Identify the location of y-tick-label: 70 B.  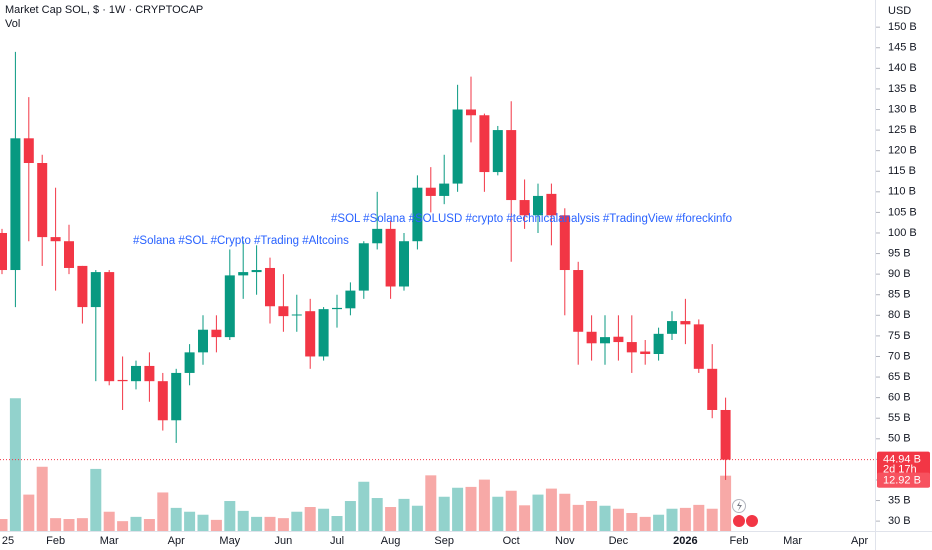
(899, 356).